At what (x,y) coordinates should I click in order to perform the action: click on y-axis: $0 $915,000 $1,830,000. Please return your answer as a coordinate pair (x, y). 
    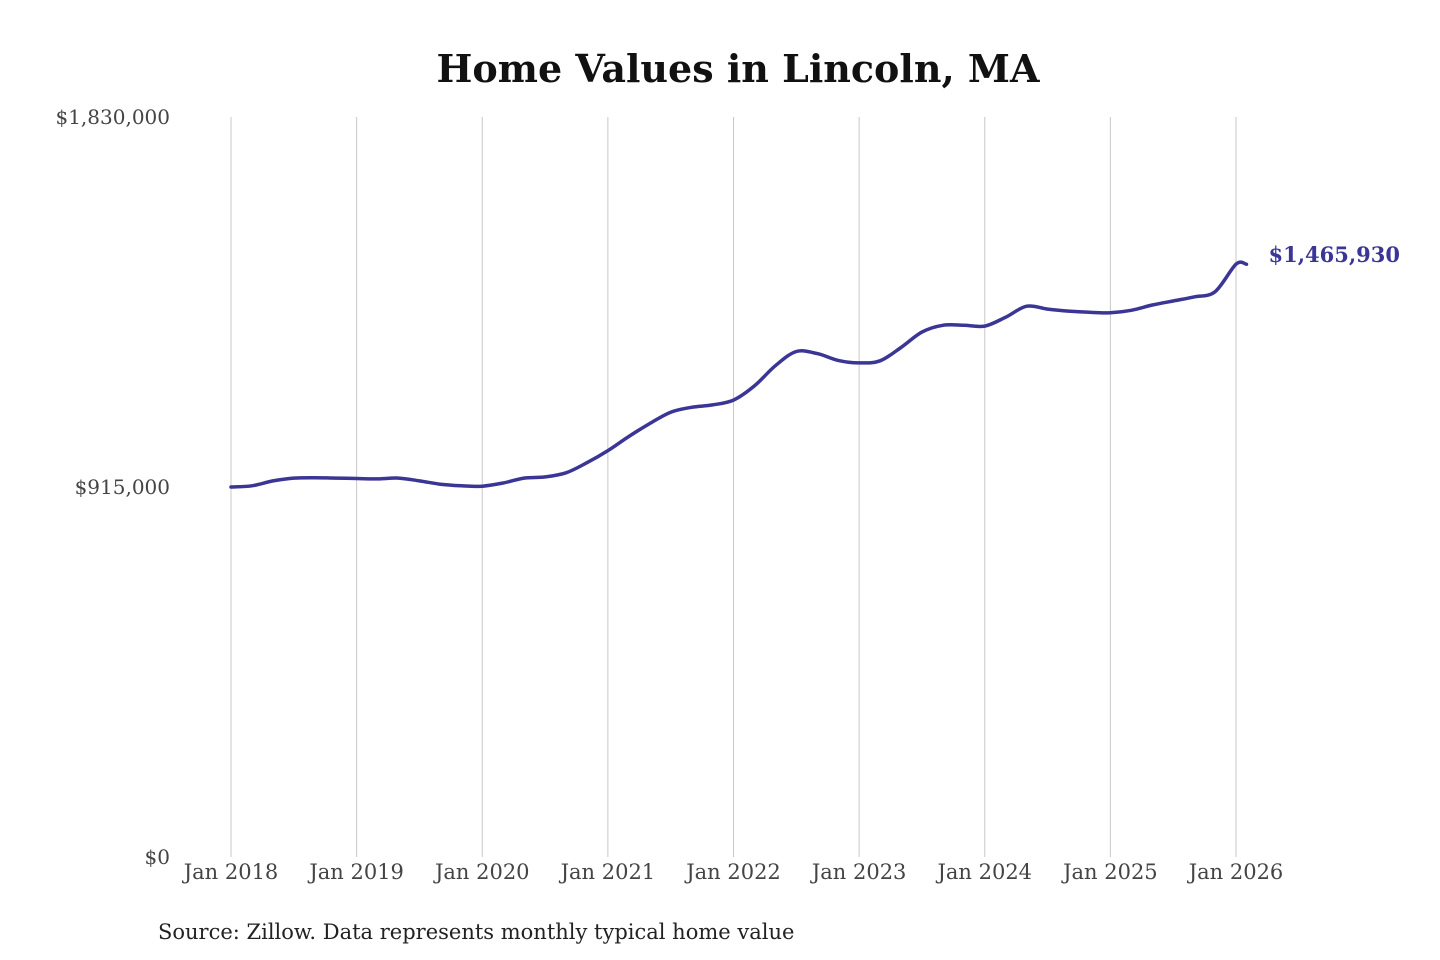
    Looking at the image, I should click on (112, 487).